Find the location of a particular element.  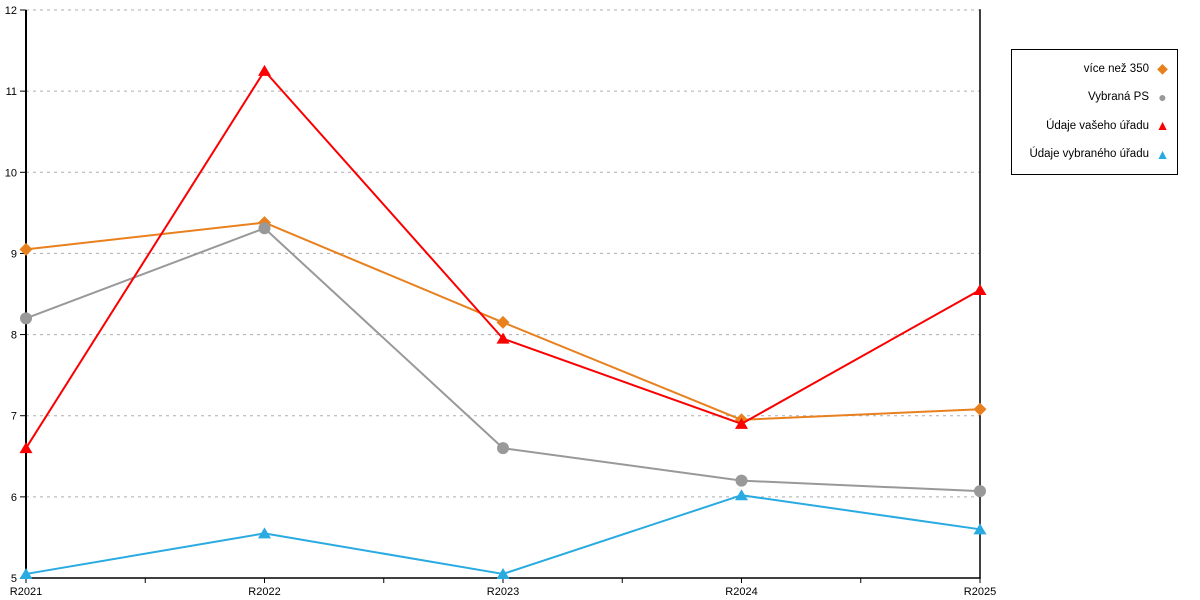

y-tick-label-5: 5 is located at coordinates (14, 579).